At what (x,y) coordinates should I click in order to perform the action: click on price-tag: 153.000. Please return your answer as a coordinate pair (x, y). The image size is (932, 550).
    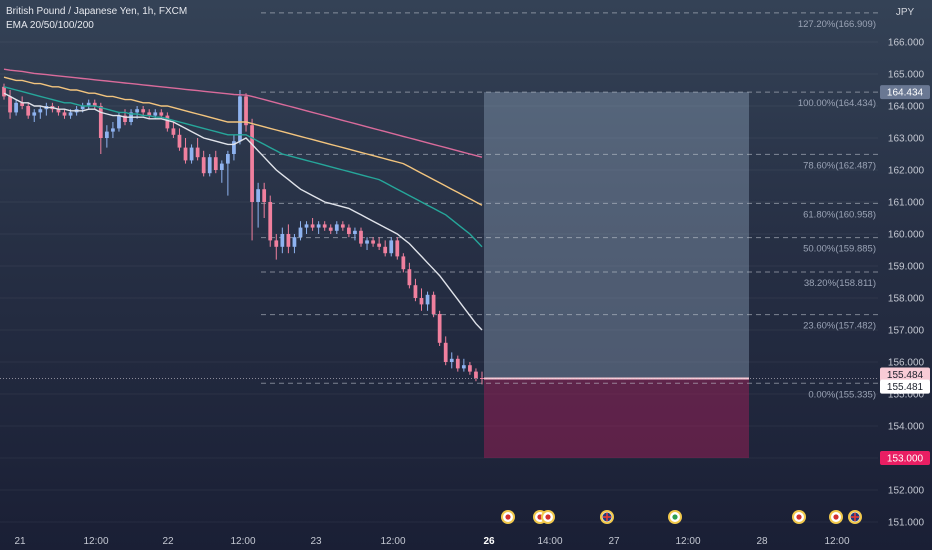
    Looking at the image, I should click on (905, 459).